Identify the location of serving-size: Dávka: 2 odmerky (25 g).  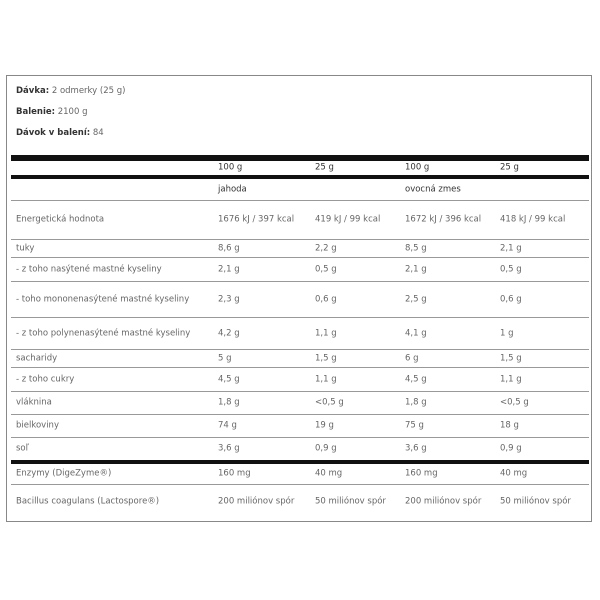
(71, 91).